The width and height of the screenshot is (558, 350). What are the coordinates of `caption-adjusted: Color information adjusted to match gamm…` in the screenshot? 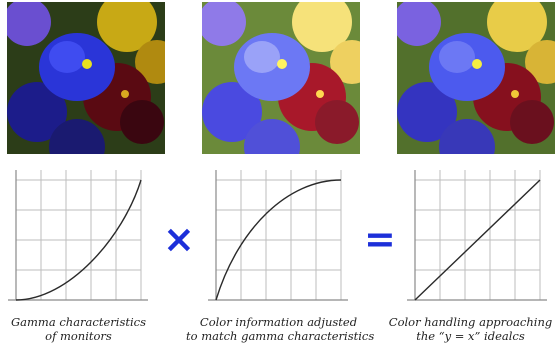 It's located at (280, 329).